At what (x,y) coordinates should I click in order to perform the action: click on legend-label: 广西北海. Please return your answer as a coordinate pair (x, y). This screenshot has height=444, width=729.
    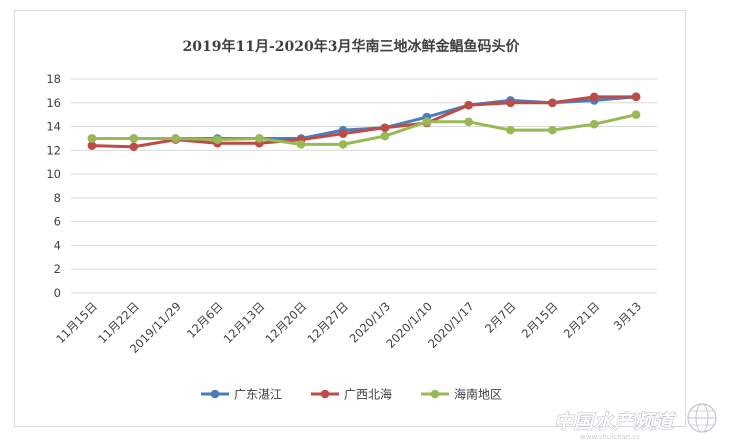
    Looking at the image, I should click on (368, 394).